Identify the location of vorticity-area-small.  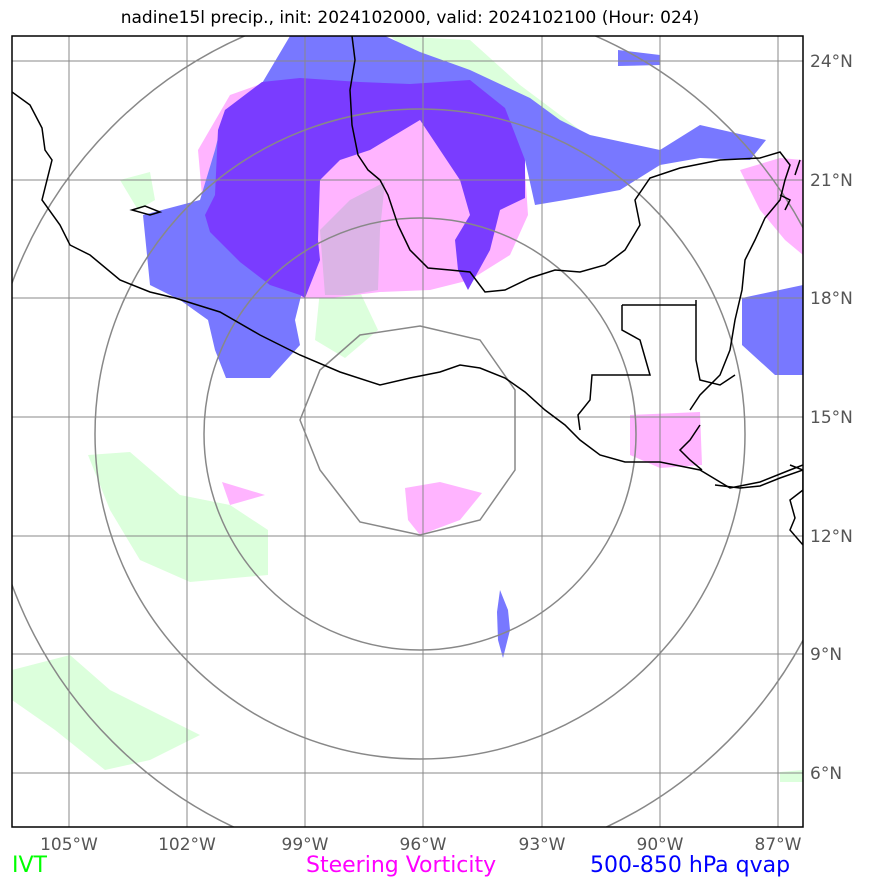
(243, 493).